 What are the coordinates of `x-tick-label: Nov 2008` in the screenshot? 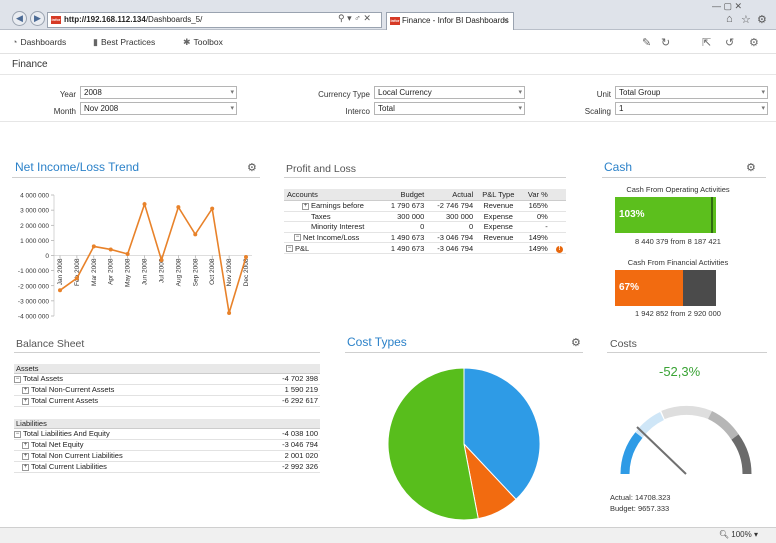 It's located at (229, 272).